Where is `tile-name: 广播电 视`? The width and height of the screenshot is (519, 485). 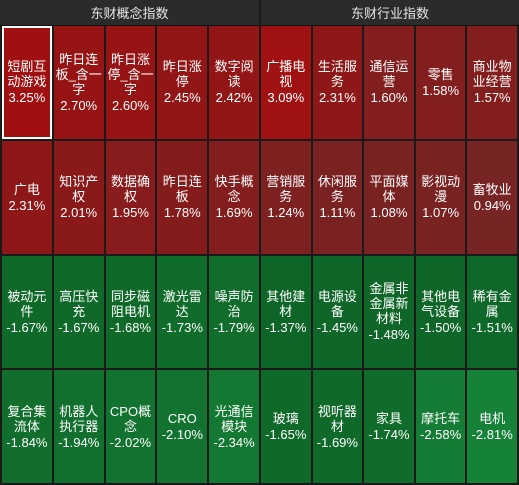 tile-name: 广播电 视 is located at coordinates (286, 74).